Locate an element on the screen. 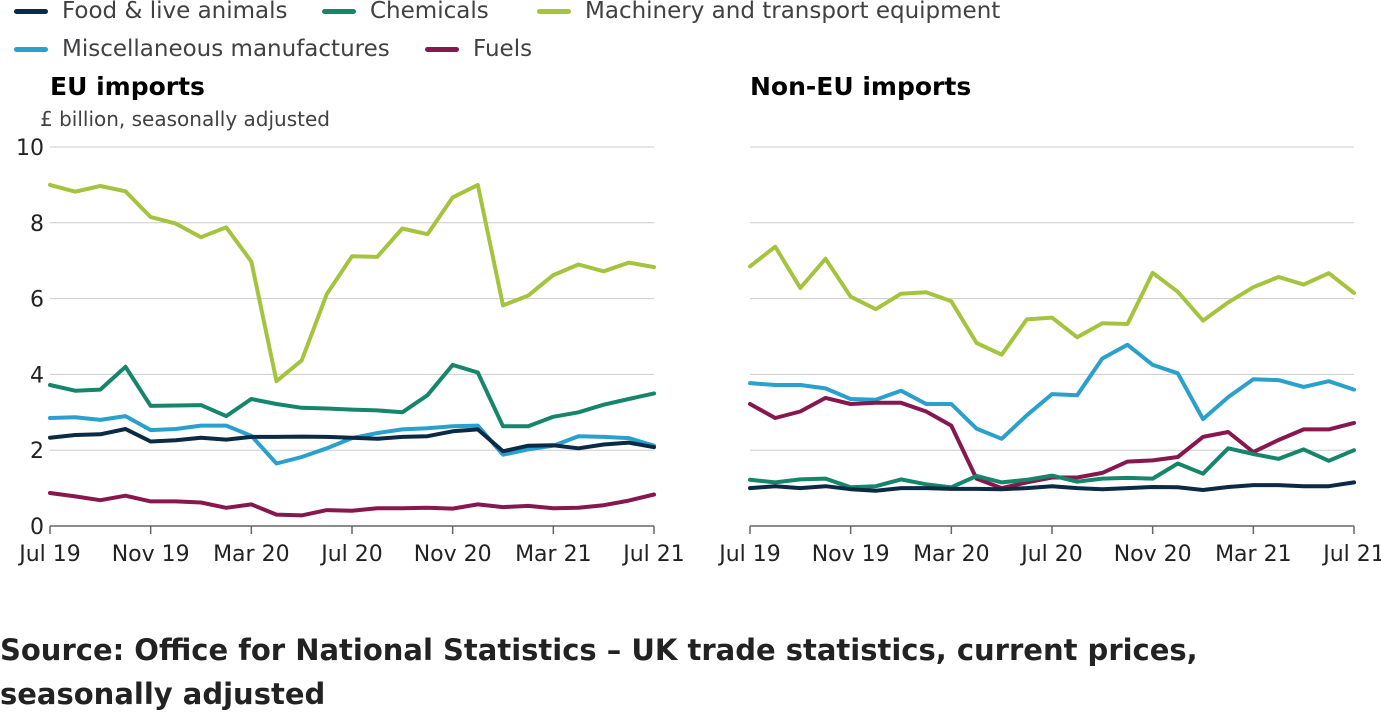 The width and height of the screenshot is (1381, 716). eu-xtick-label: Jul 20 is located at coordinates (351, 554).